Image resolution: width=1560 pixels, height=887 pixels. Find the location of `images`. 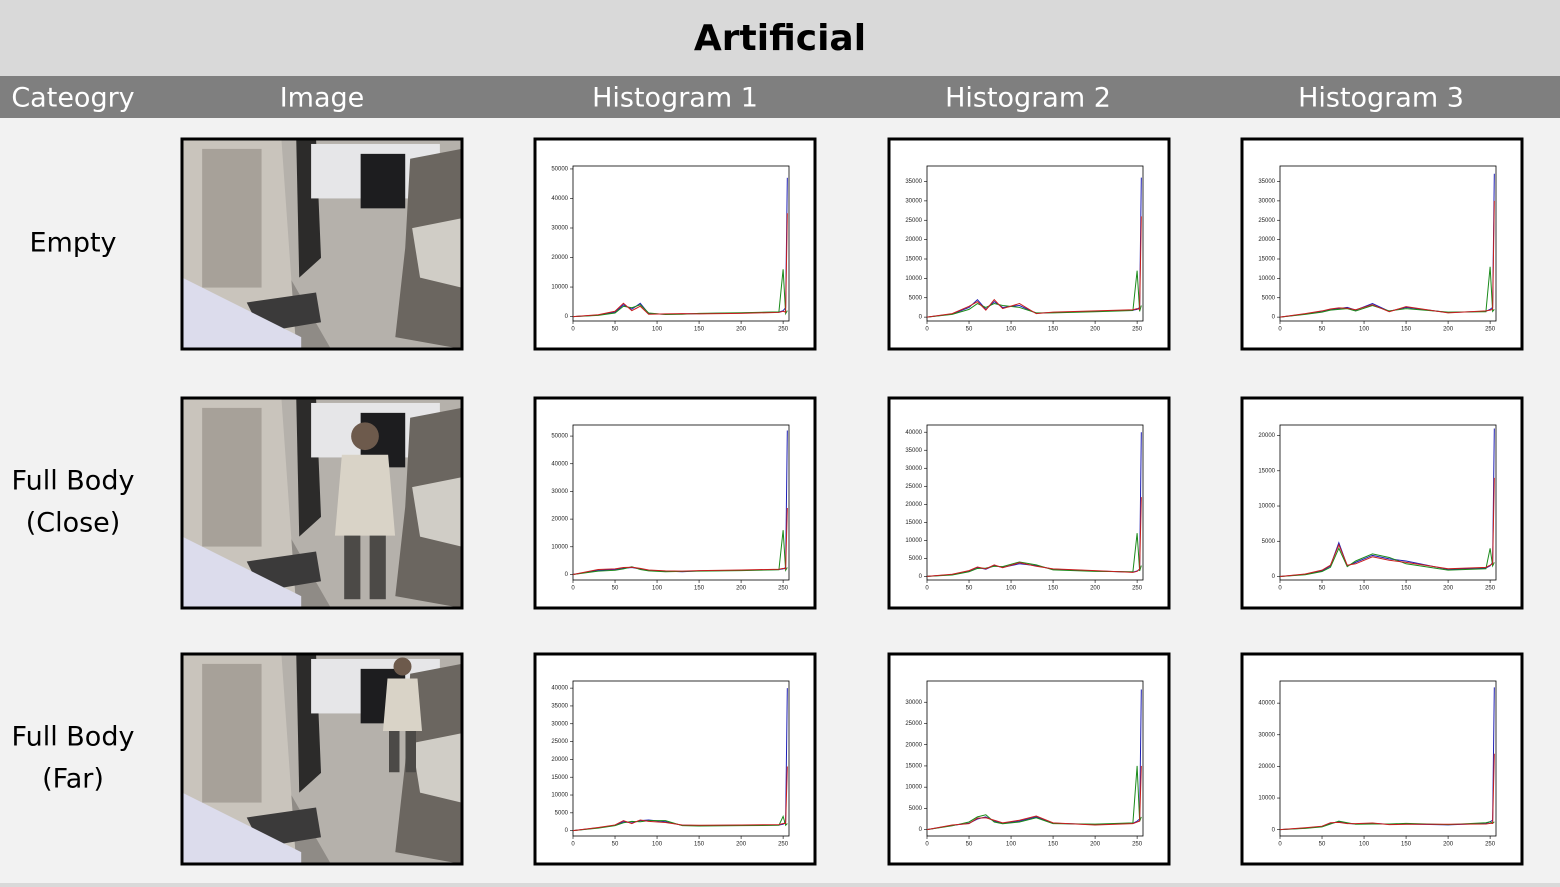

images is located at coordinates (322, 501).